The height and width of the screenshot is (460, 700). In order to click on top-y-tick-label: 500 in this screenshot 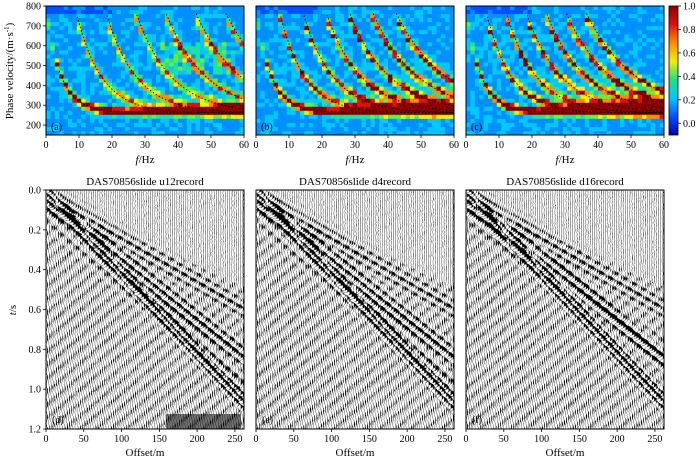, I will do `click(33, 66)`.